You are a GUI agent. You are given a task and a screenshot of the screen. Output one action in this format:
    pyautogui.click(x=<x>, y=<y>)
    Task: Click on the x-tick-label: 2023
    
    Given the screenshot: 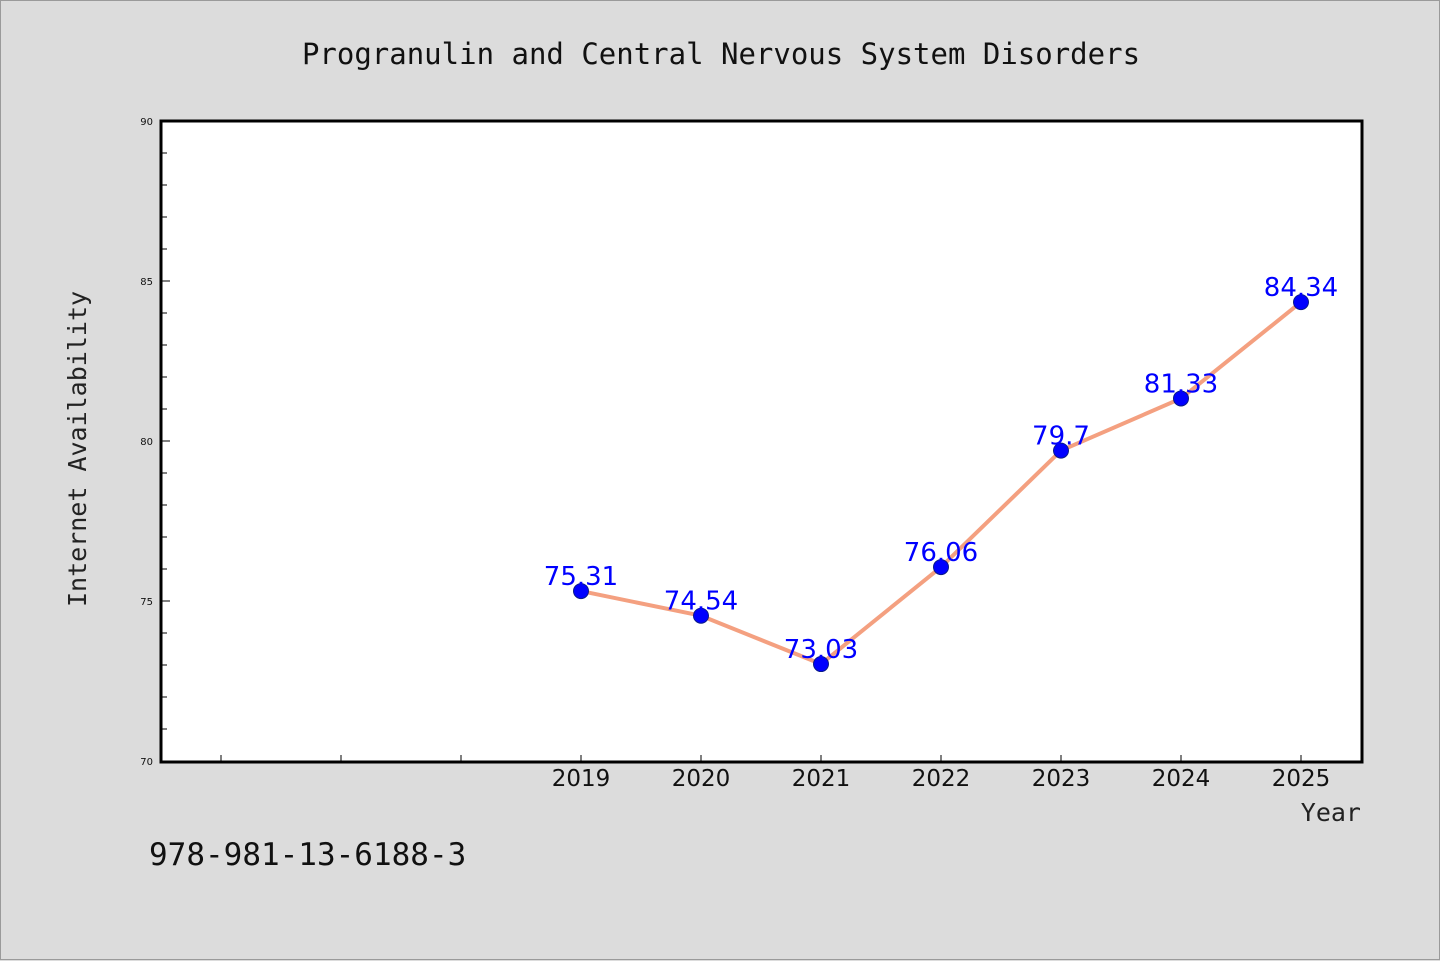 What is the action you would take?
    pyautogui.click(x=1061, y=779)
    